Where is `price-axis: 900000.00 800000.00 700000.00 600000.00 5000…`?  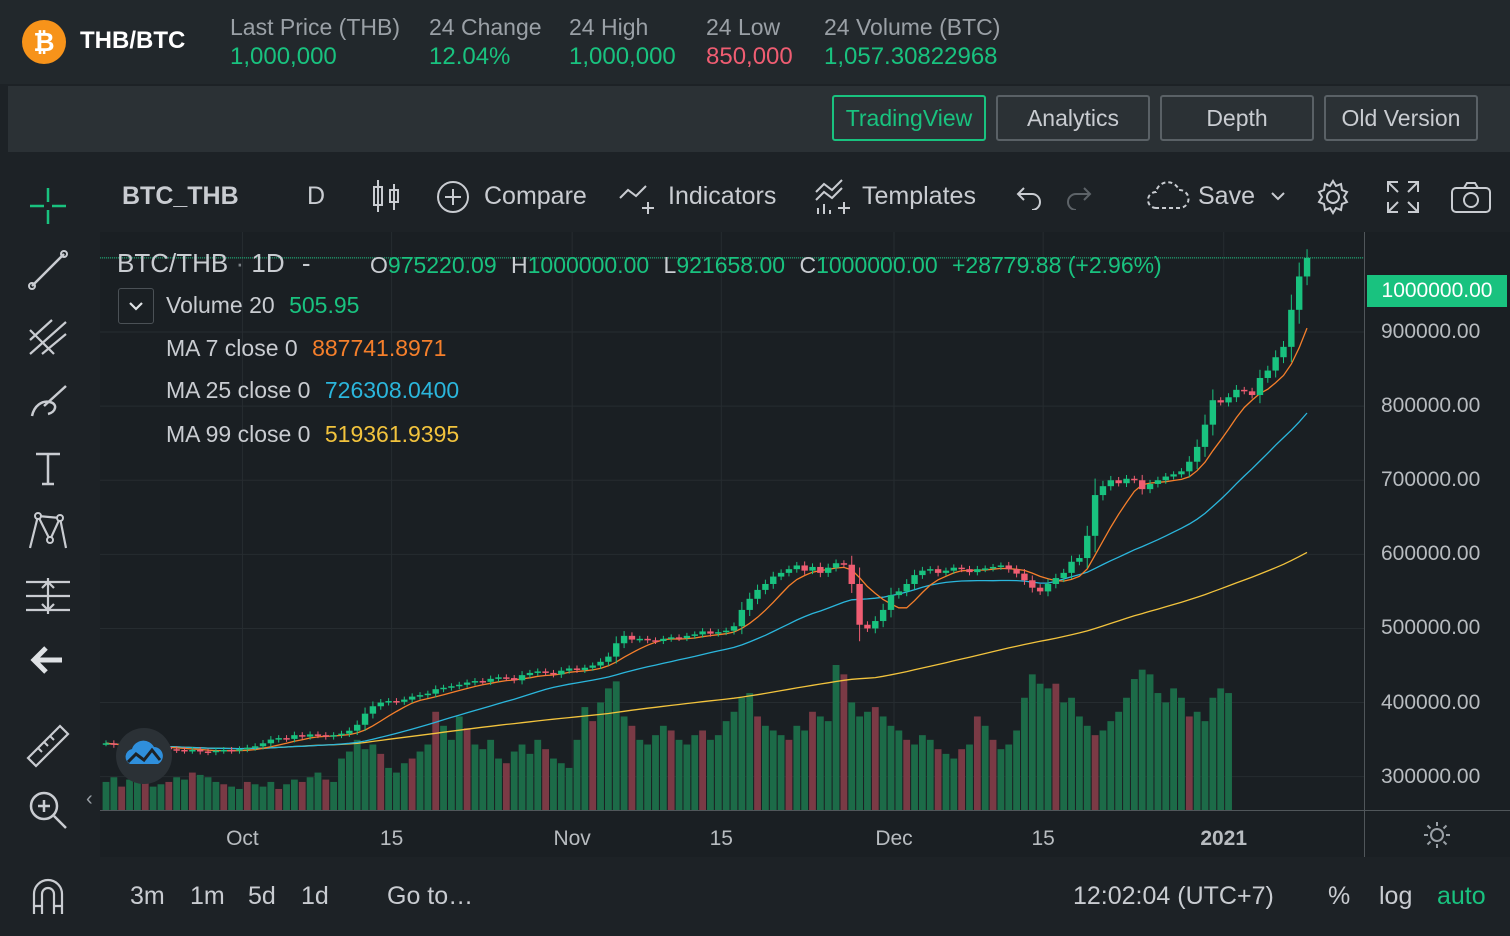 price-axis: 900000.00 800000.00 700000.00 600000.00 5000… is located at coordinates (1437, 521).